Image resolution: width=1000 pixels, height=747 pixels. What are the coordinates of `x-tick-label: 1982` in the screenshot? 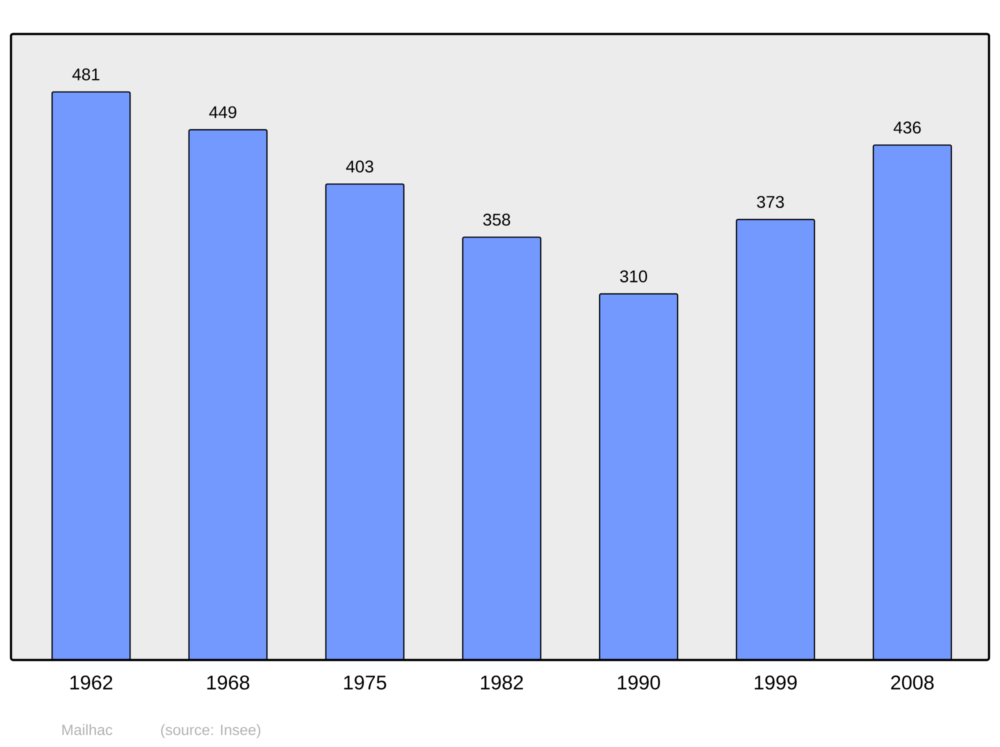 It's located at (502, 683).